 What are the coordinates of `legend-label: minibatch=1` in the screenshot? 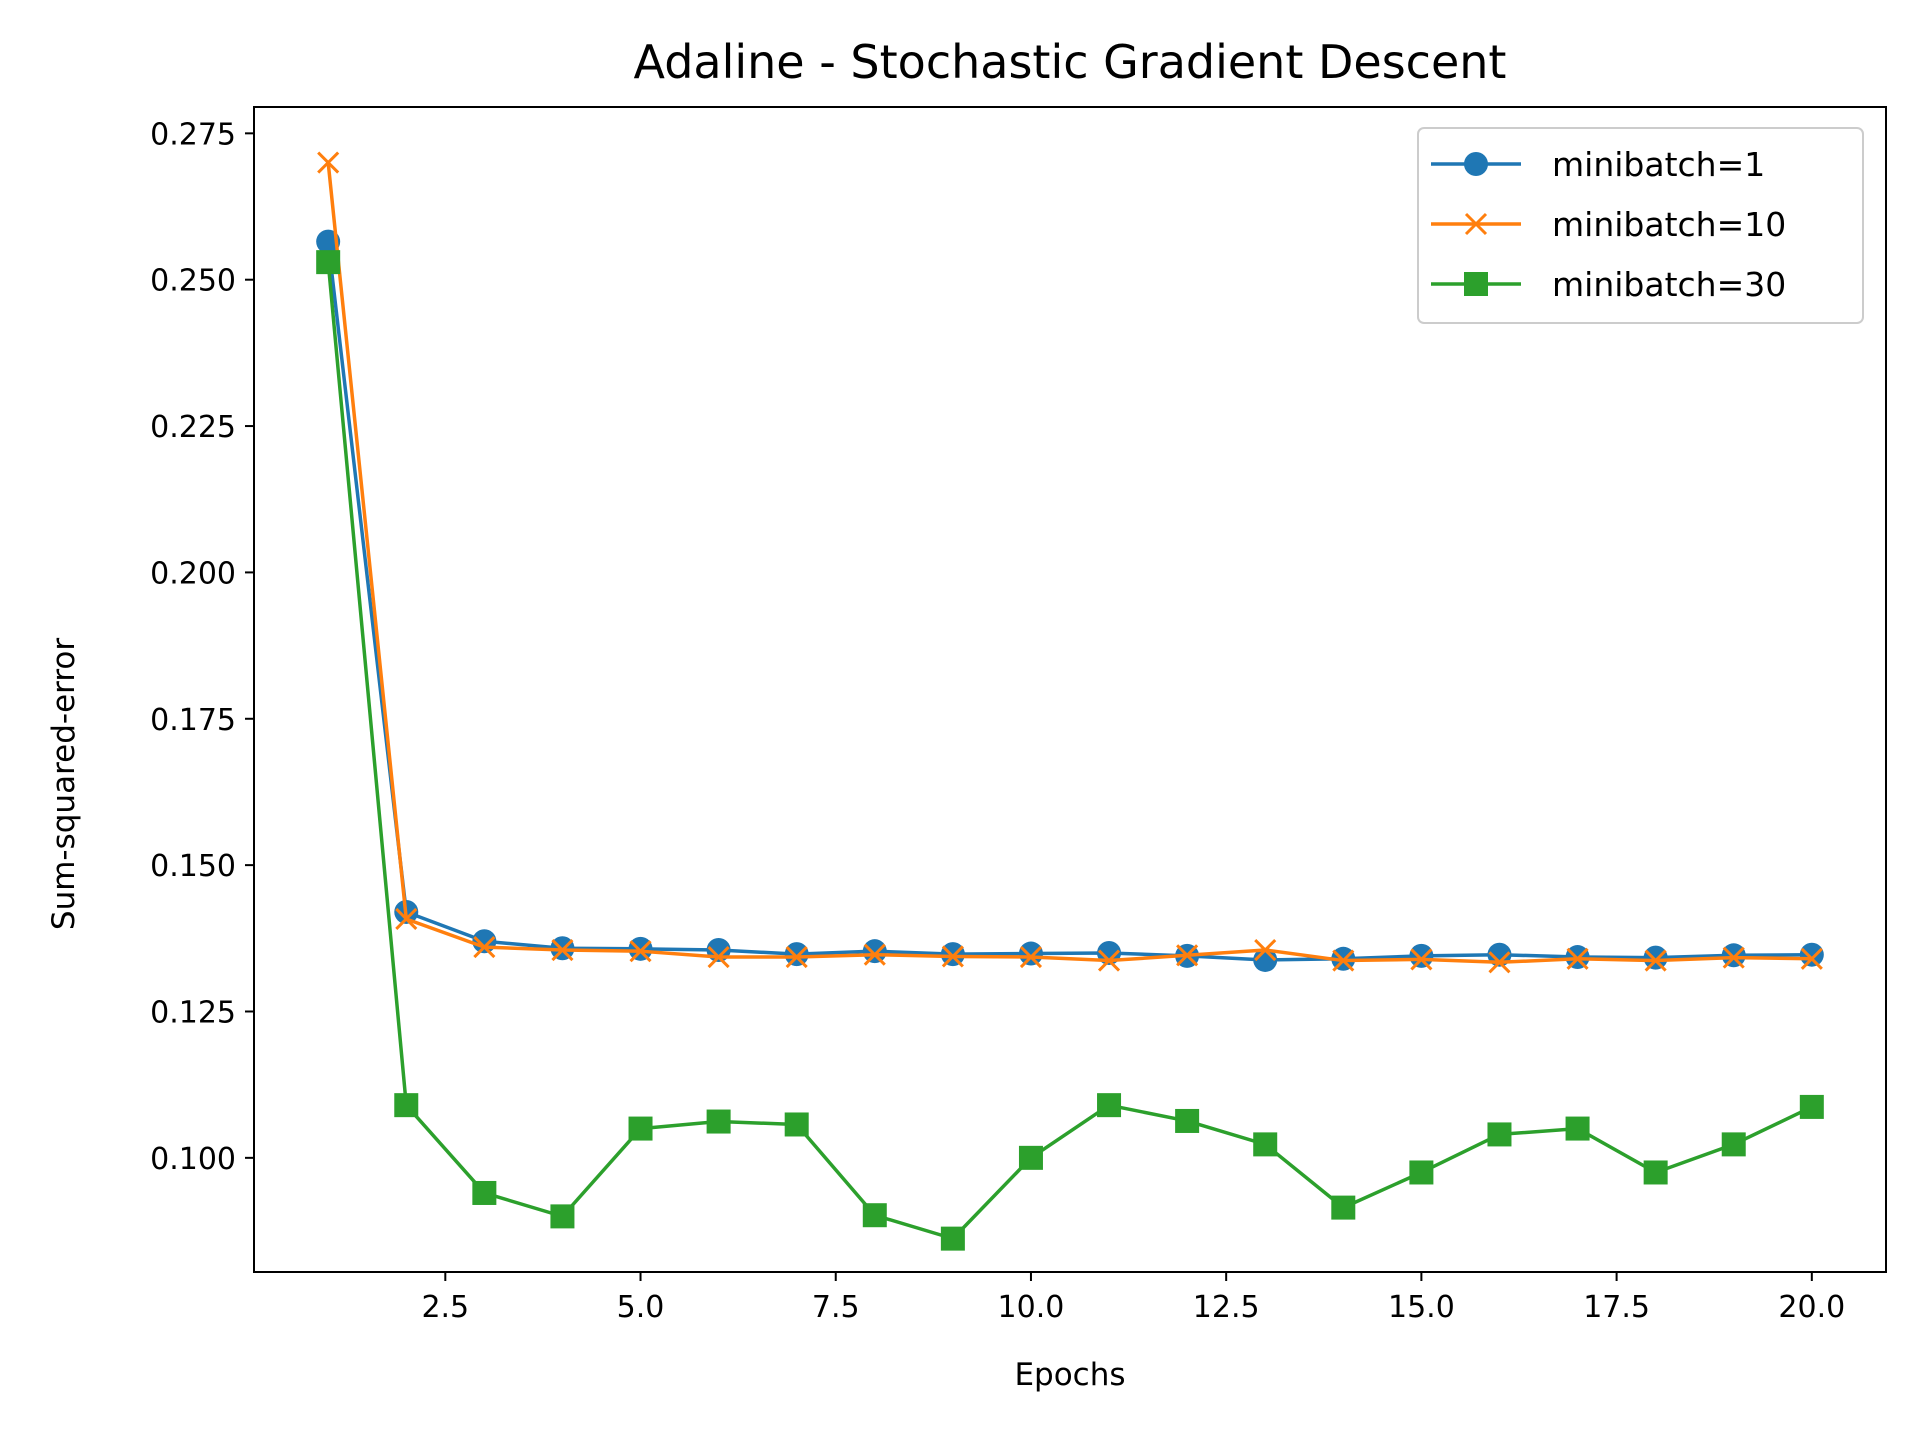 It's located at (1658, 164).